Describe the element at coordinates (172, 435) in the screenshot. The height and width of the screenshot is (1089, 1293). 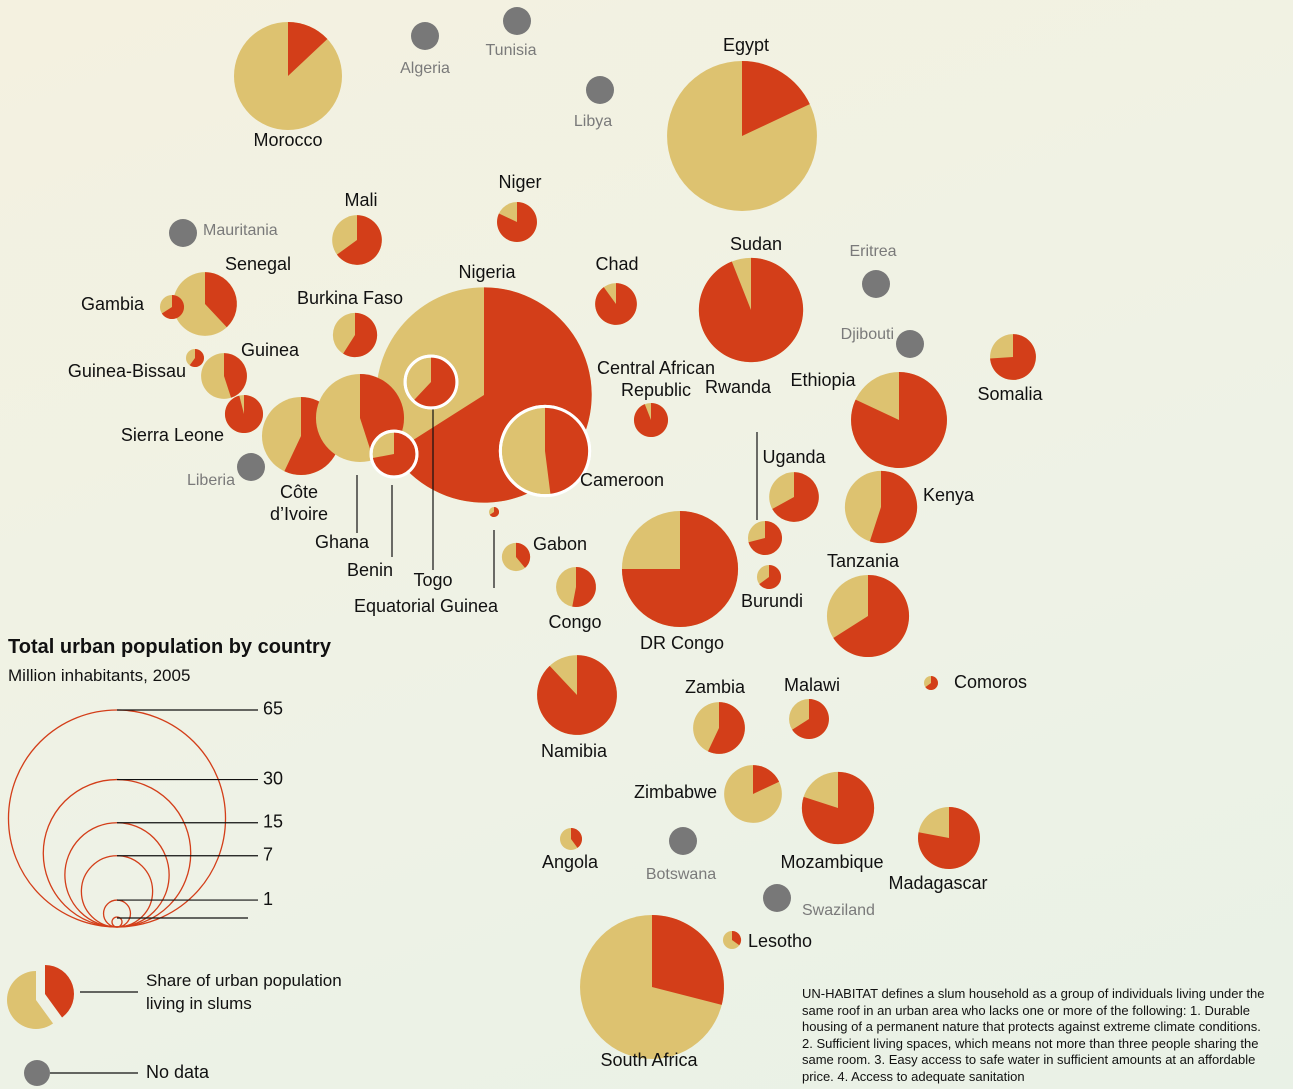
I see `country-label: Sierra Leone` at that location.